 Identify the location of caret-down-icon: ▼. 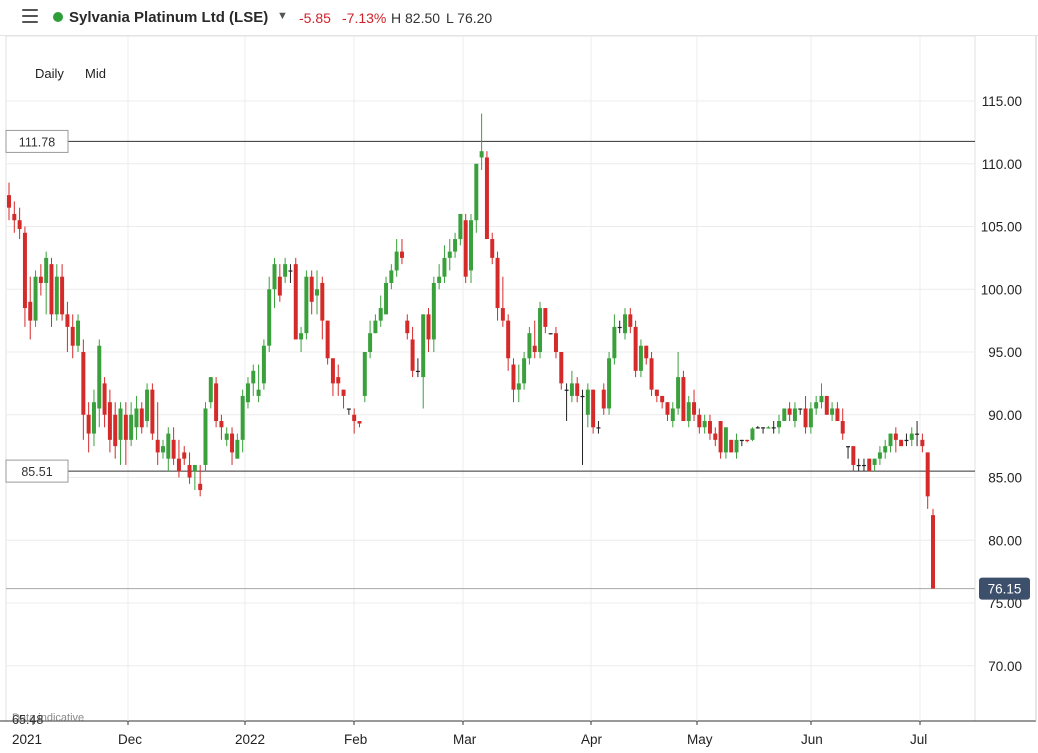
(282, 16).